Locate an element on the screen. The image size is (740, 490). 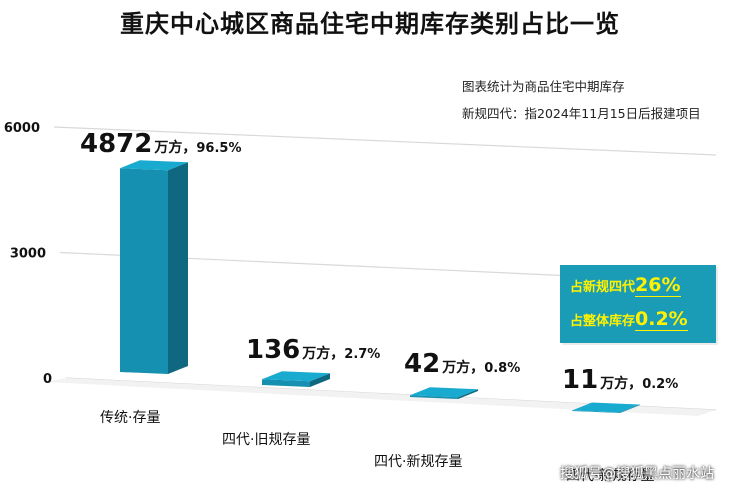
watermark-text: 搜狐号@搜狐黑点丽水站 is located at coordinates (637, 474).